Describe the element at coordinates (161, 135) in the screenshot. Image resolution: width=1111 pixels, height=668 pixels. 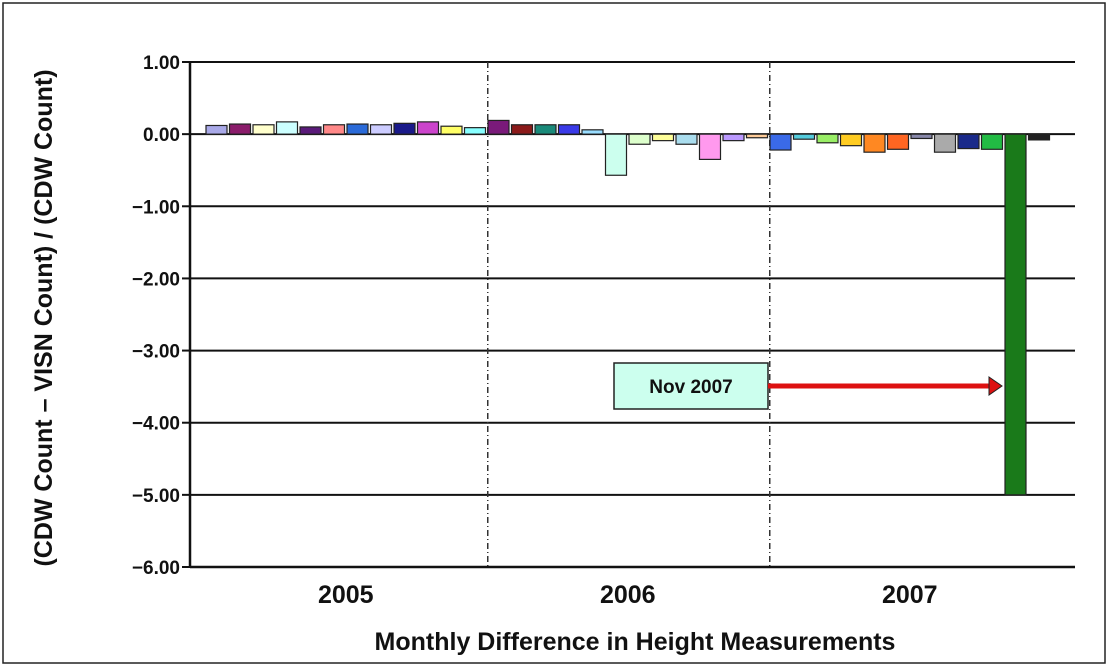
I see `y-tick-label: 0.00` at that location.